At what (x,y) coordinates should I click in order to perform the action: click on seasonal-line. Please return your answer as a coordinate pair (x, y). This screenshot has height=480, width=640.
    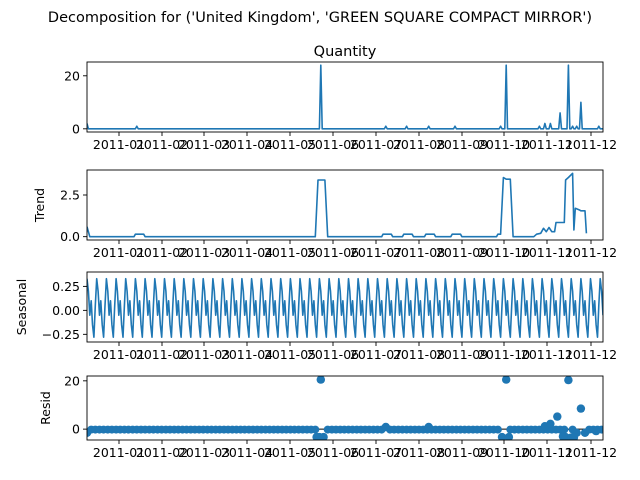
    Looking at the image, I should click on (345, 308).